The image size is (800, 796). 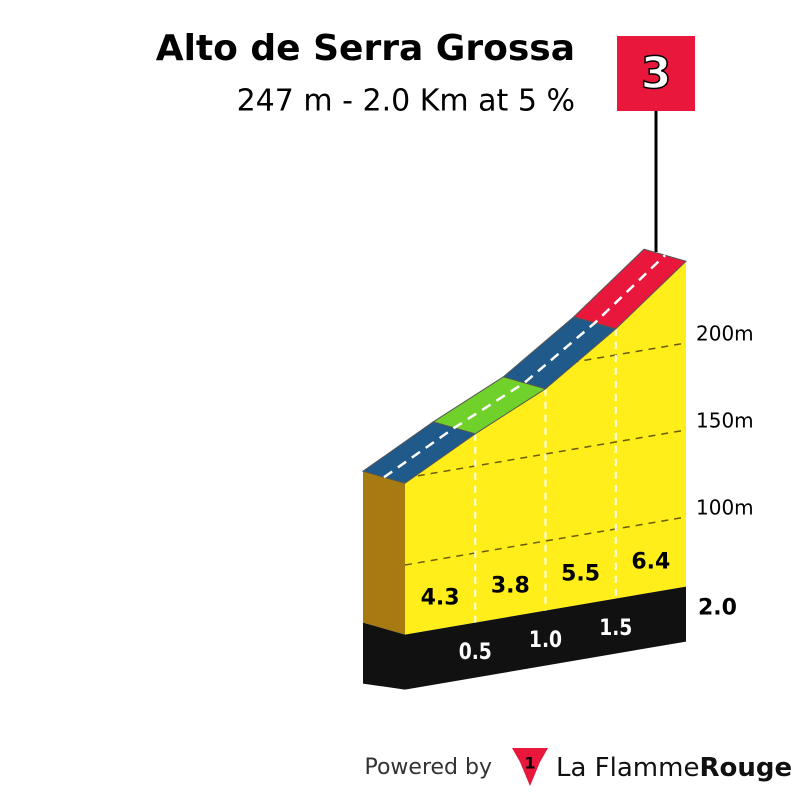 What do you see at coordinates (365, 48) in the screenshot?
I see `chart-title: Alto de Serra Grossa` at bounding box center [365, 48].